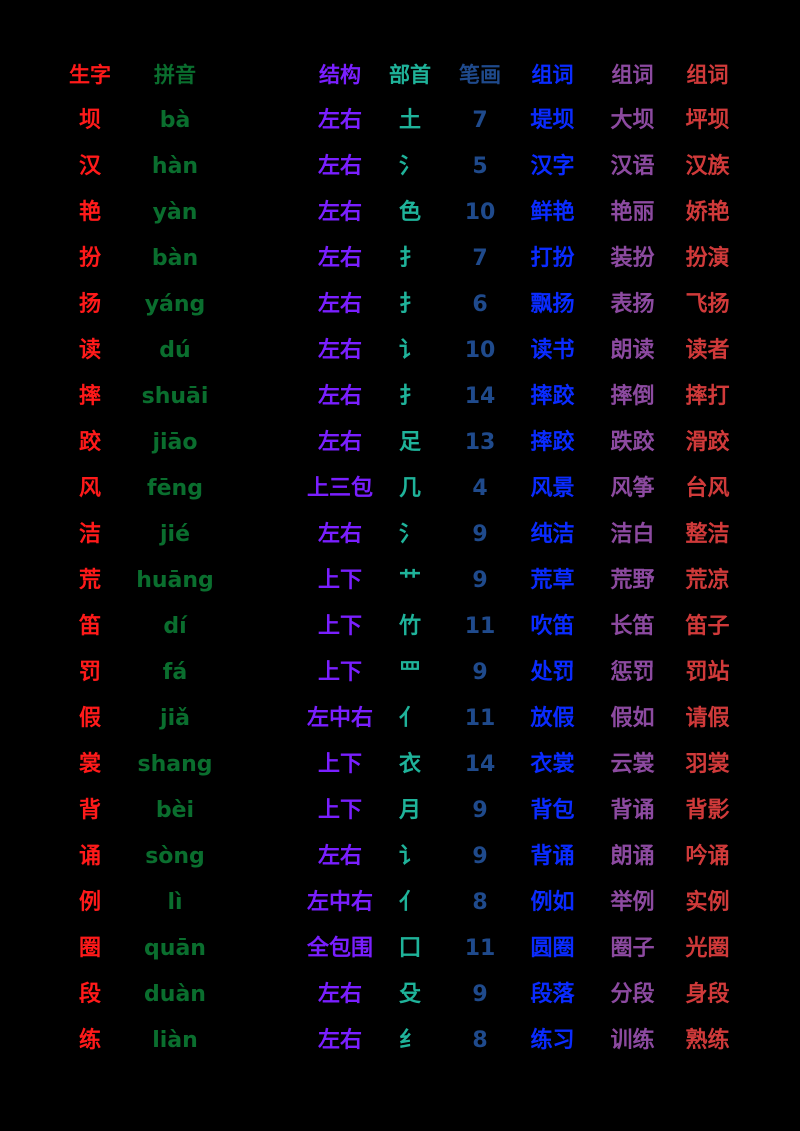 The width and height of the screenshot is (800, 1131). What do you see at coordinates (175, 304) in the screenshot?
I see `cell-pinyin: yáng` at bounding box center [175, 304].